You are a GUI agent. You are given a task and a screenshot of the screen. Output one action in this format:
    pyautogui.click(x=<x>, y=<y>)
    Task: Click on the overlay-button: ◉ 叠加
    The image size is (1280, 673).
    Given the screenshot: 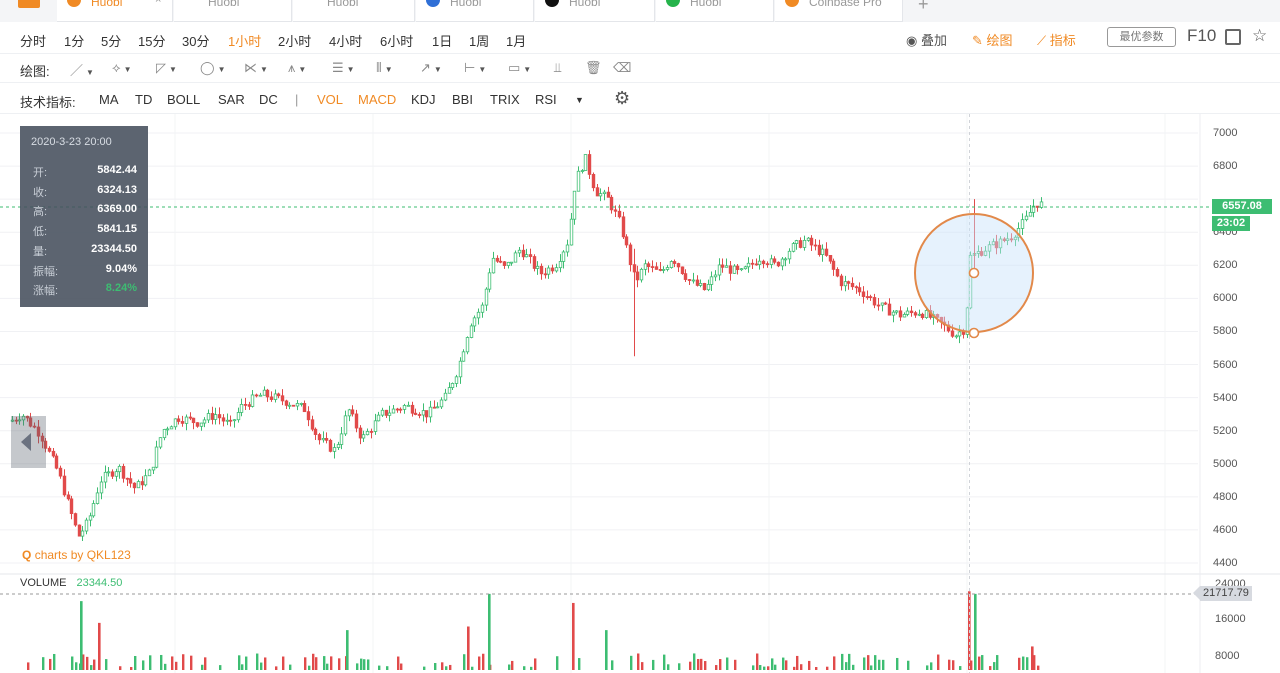 What is the action you would take?
    pyautogui.click(x=926, y=39)
    